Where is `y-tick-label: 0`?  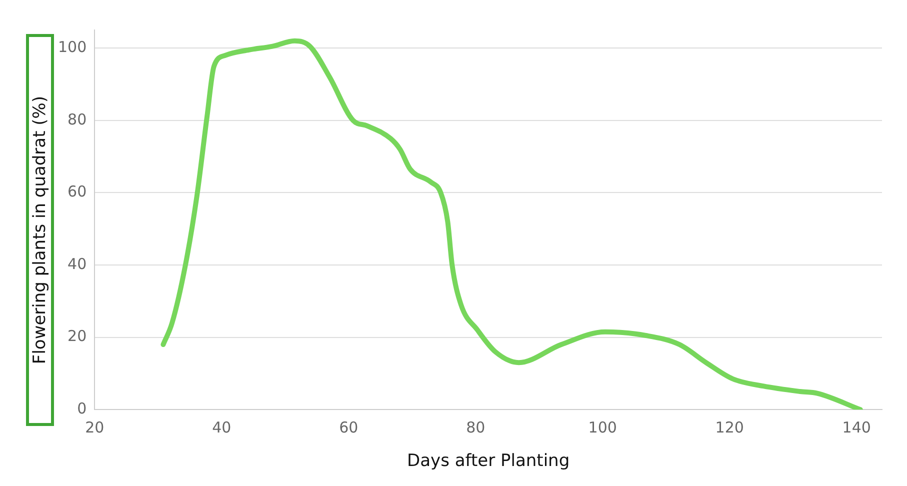
y-tick-label: 0 is located at coordinates (82, 408).